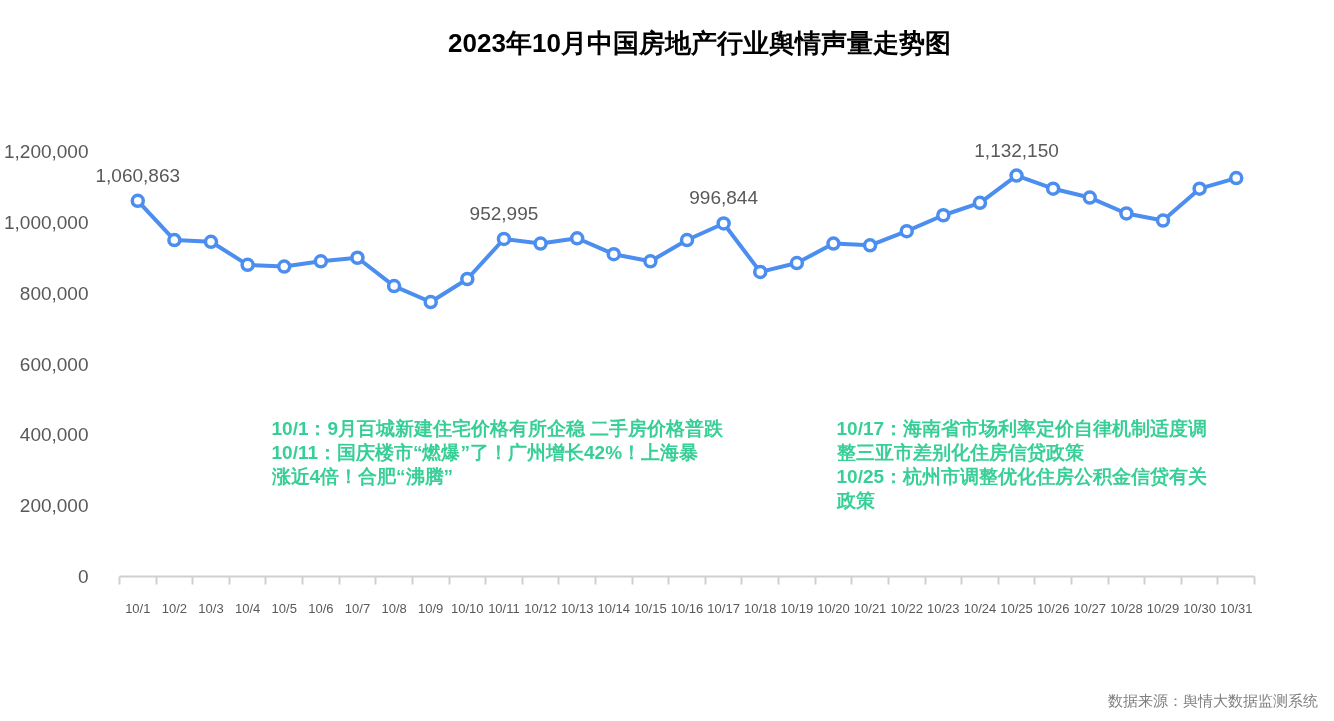 The width and height of the screenshot is (1334, 721). I want to click on x-tick-label: 10/21, so click(870, 608).